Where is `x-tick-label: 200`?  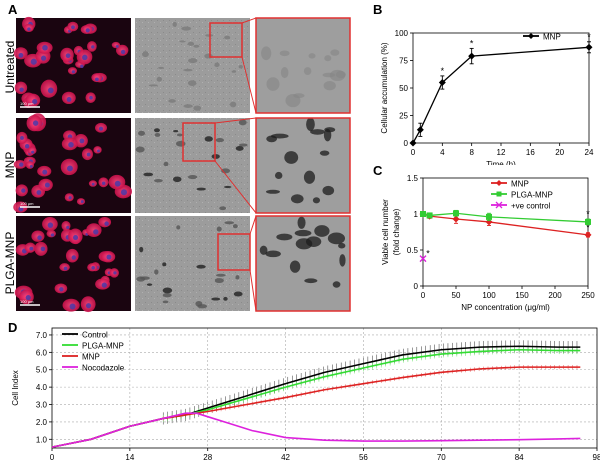
x-tick-label: 200 is located at coordinates (555, 295).